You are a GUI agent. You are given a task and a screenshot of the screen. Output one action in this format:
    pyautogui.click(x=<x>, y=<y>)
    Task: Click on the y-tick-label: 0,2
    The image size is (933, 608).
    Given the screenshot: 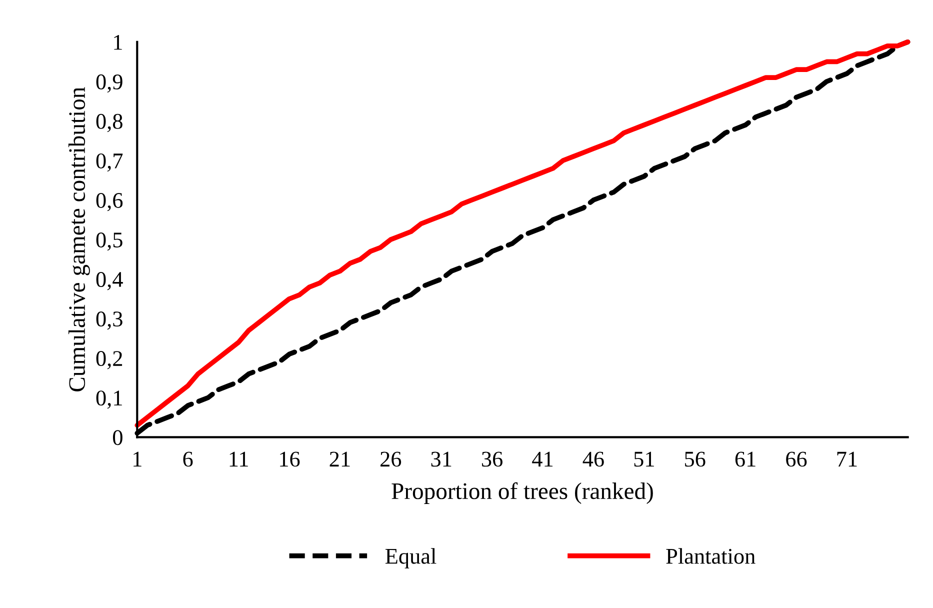 What is the action you would take?
    pyautogui.click(x=109, y=360)
    